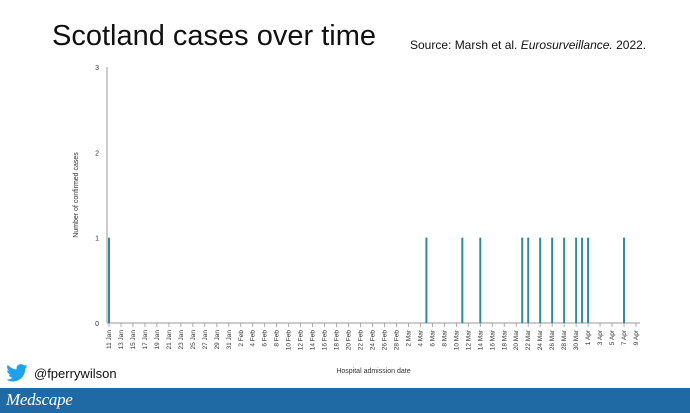 The height and width of the screenshot is (413, 690). Describe the element at coordinates (612, 337) in the screenshot. I see `x-tick-label: 5 Apr` at that location.